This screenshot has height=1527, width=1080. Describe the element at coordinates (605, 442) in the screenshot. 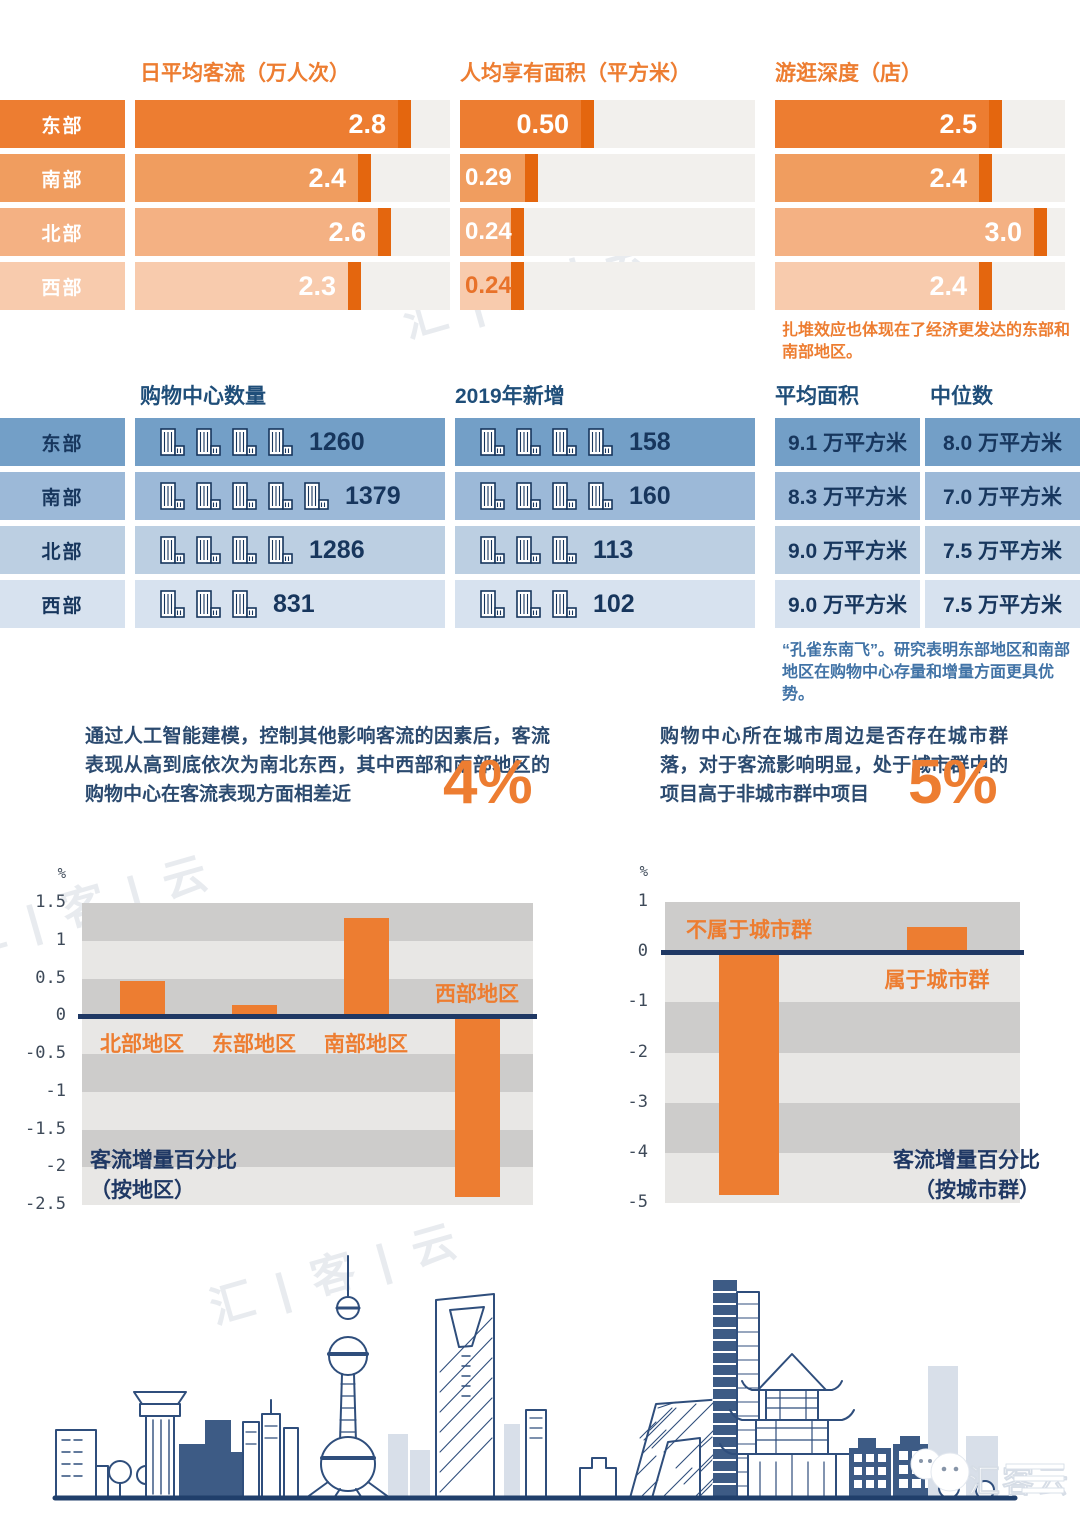

I see `new-2019-cell: 158` at that location.